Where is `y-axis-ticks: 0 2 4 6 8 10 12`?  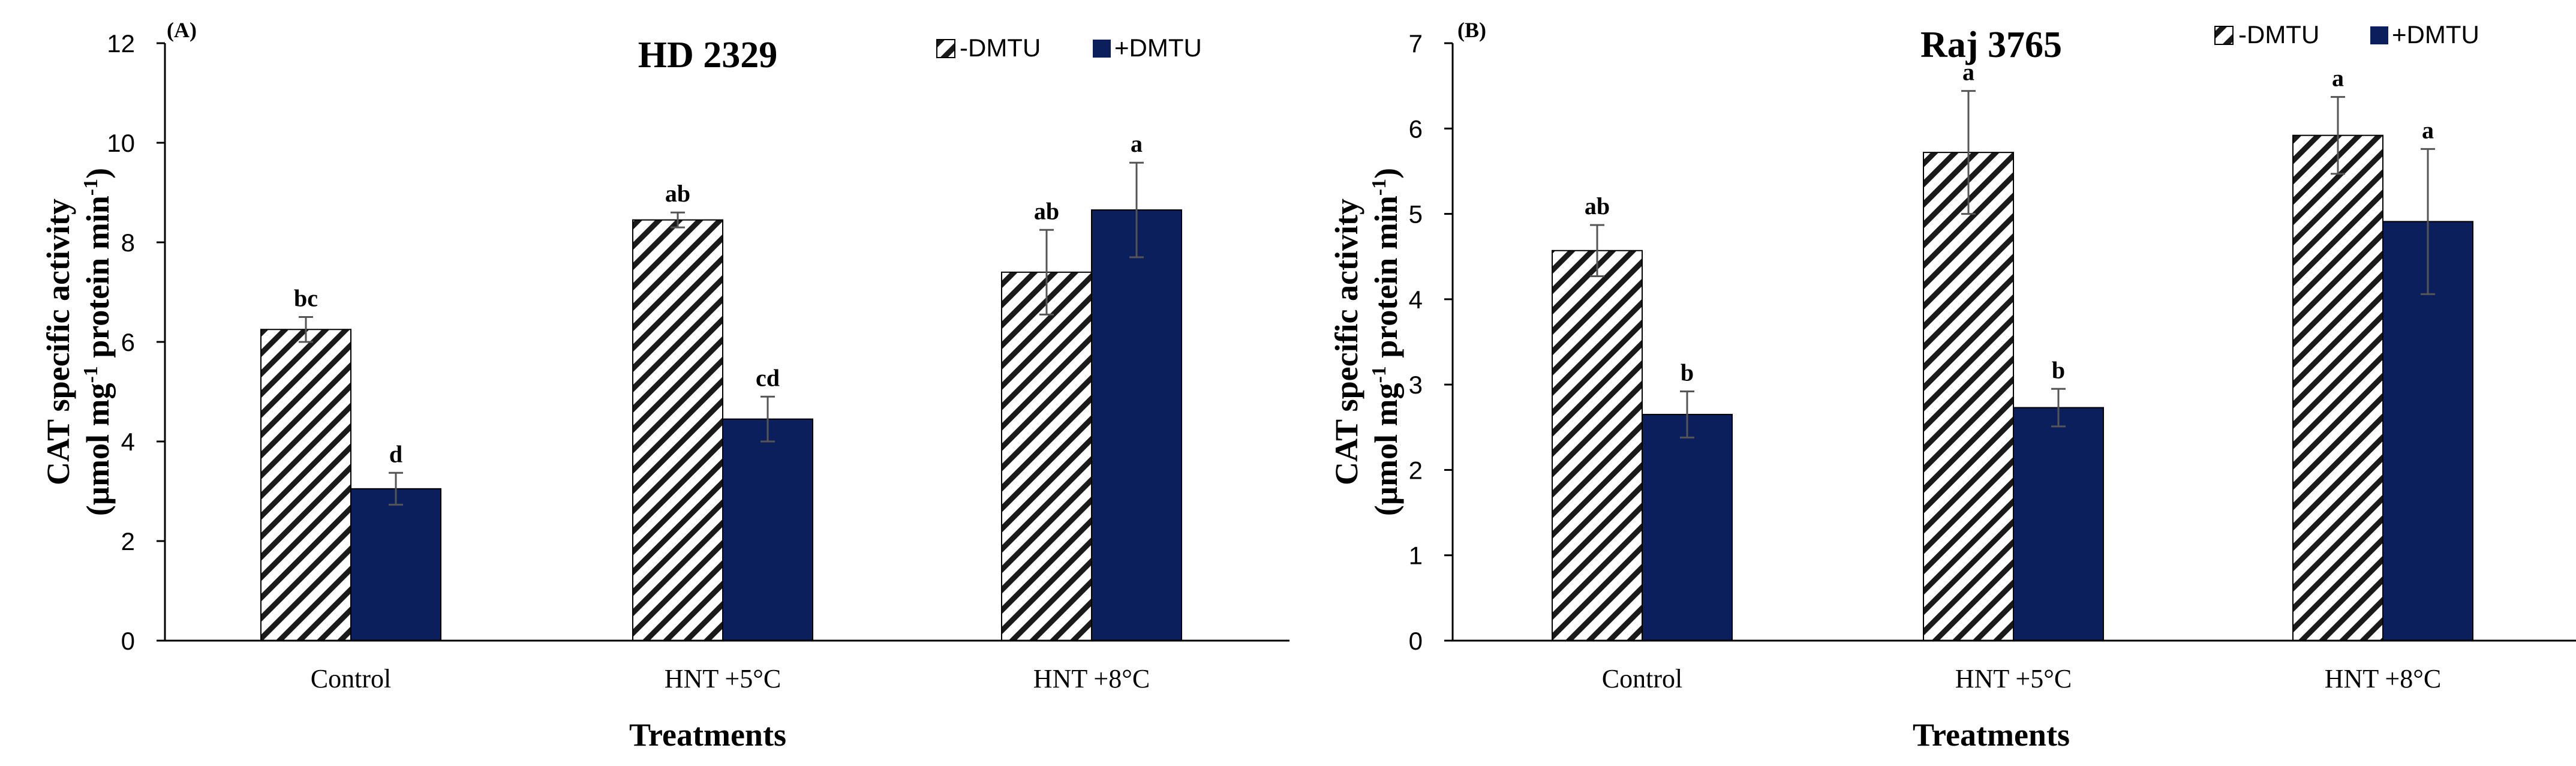
y-axis-ticks: 0 2 4 6 8 10 12 is located at coordinates (136, 342).